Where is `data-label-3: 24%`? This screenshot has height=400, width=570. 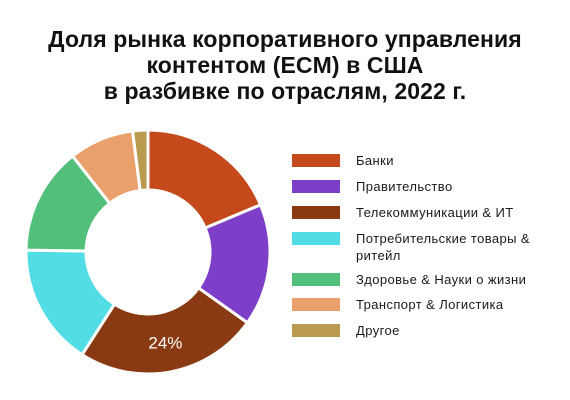 data-label-3: 24% is located at coordinates (165, 342).